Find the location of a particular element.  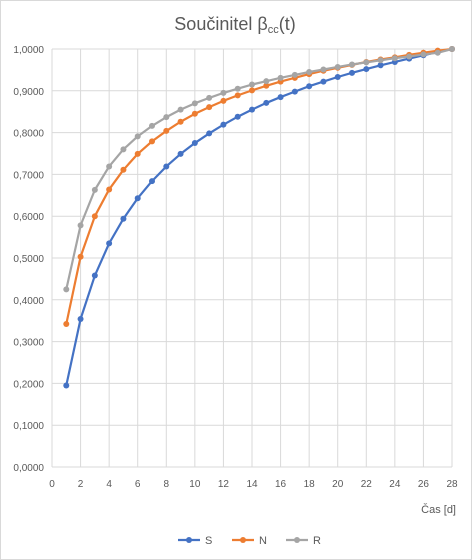

legend-marker-N is located at coordinates (243, 540).